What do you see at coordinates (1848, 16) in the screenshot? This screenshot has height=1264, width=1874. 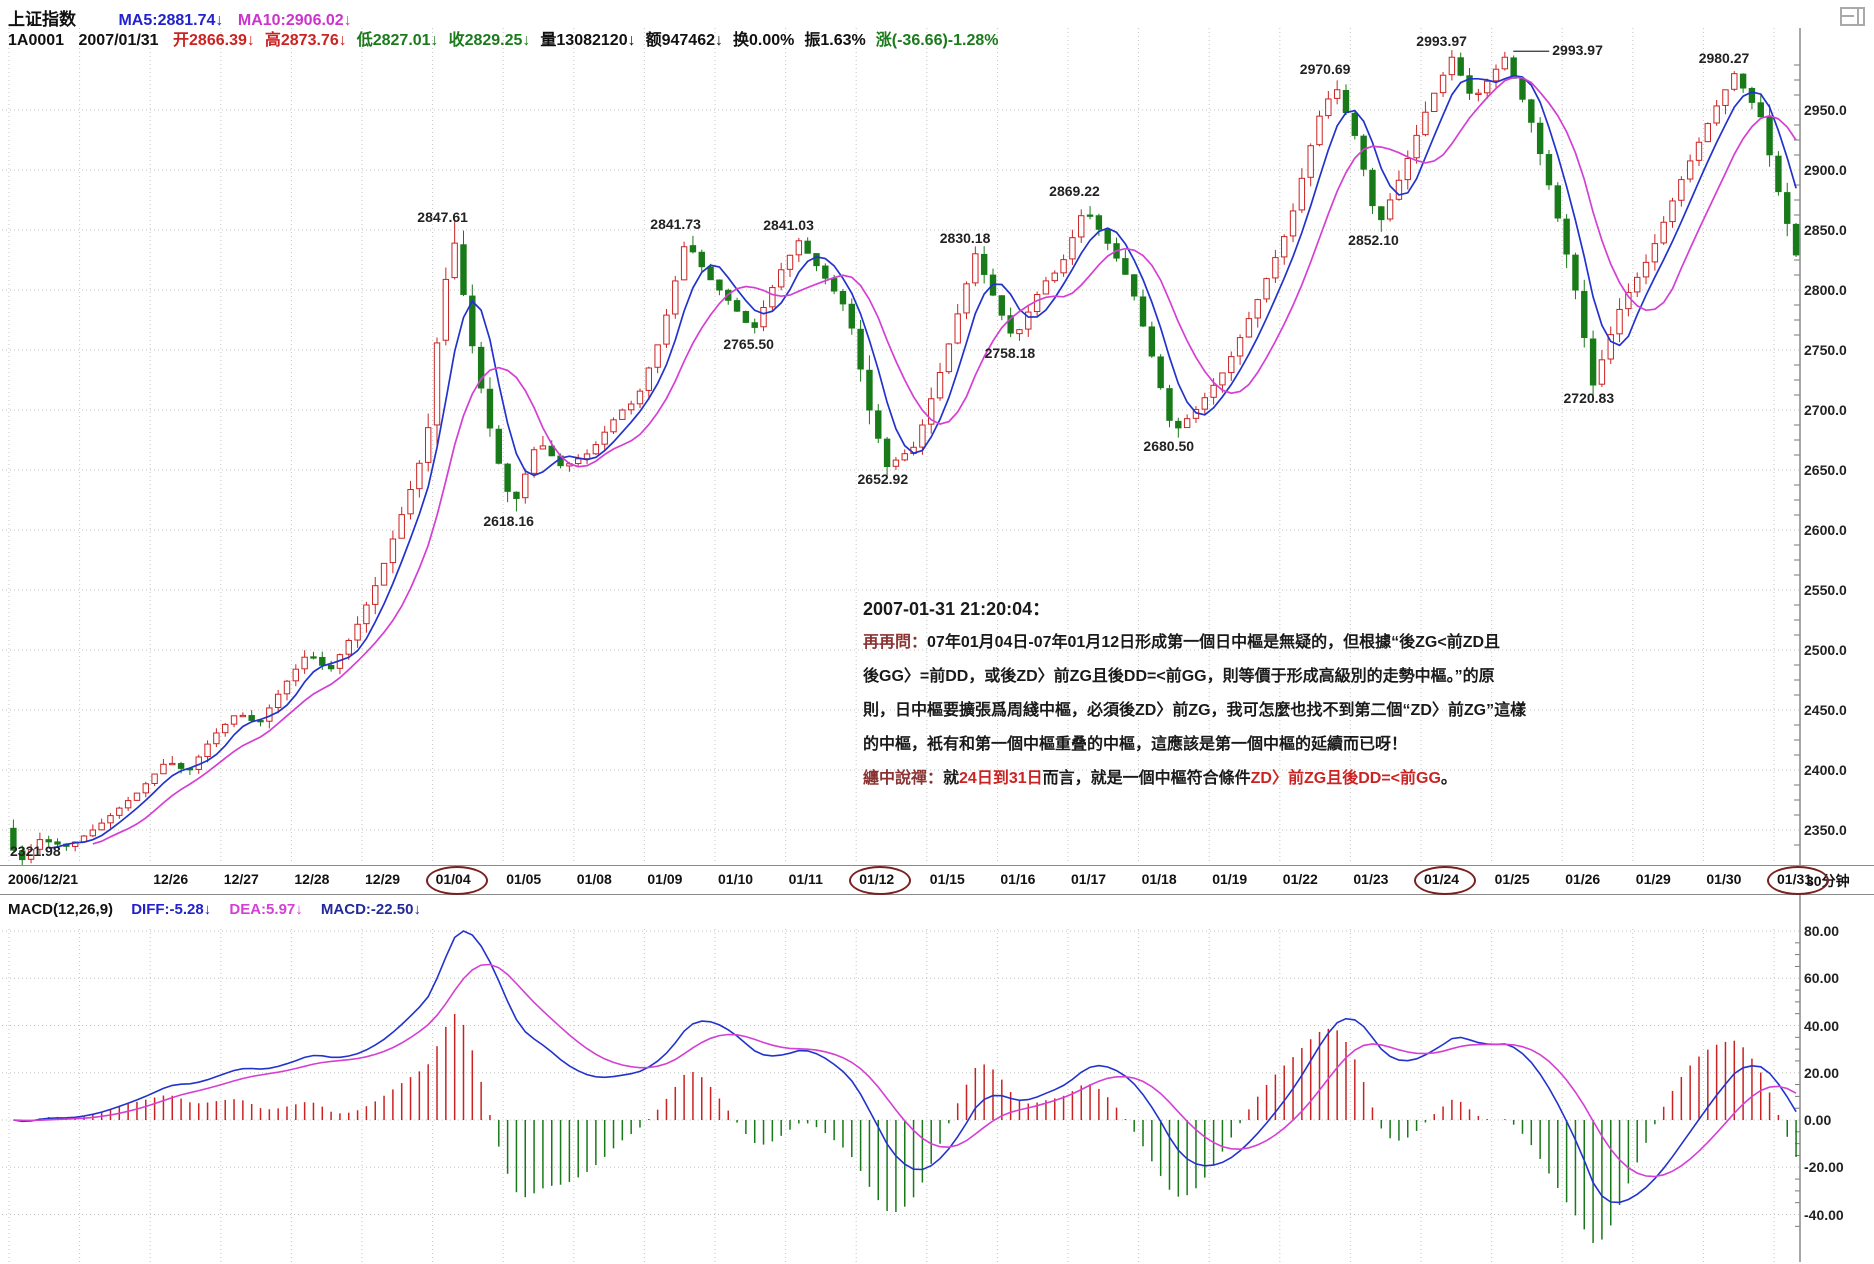 I see `window-layout-icon-split` at bounding box center [1848, 16].